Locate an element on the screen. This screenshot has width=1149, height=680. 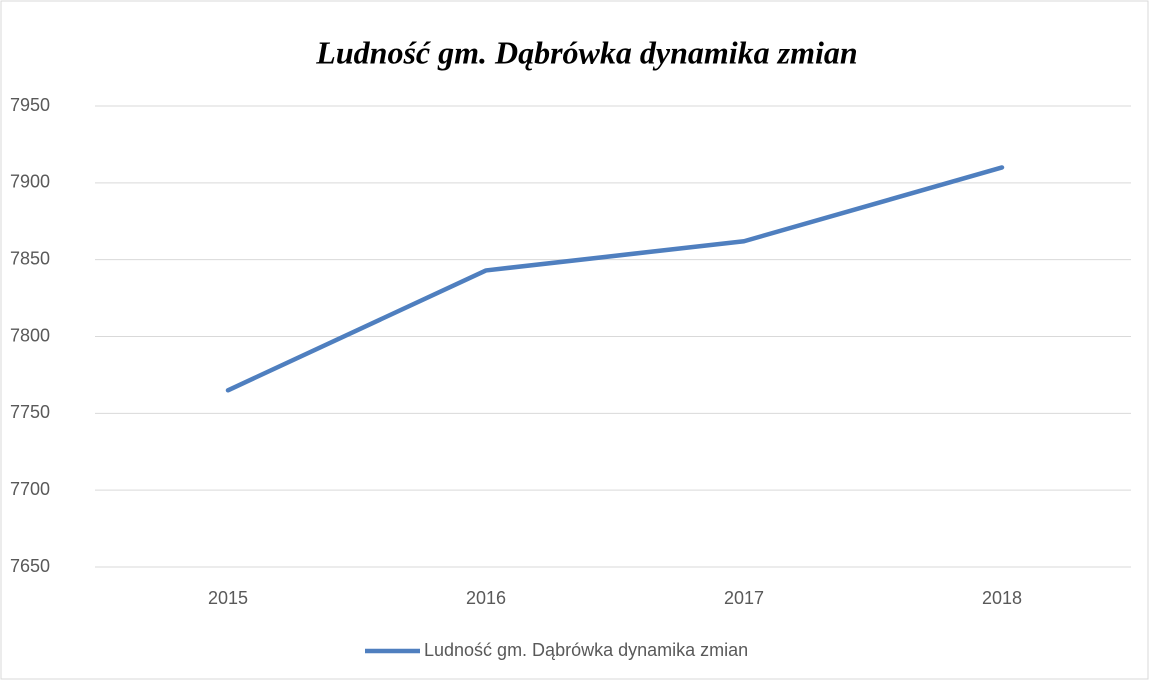
x-tick-label: 2015 is located at coordinates (228, 598).